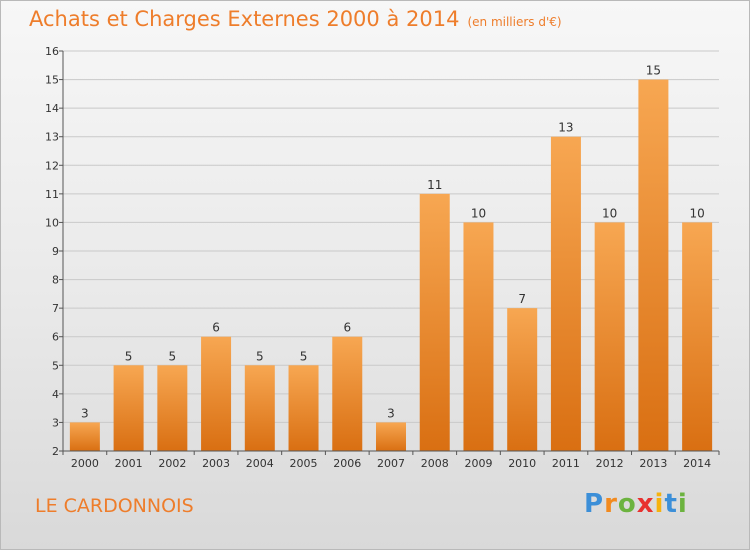 The width and height of the screenshot is (750, 550). What do you see at coordinates (52, 80) in the screenshot?
I see `y-tick-label: 15` at bounding box center [52, 80].